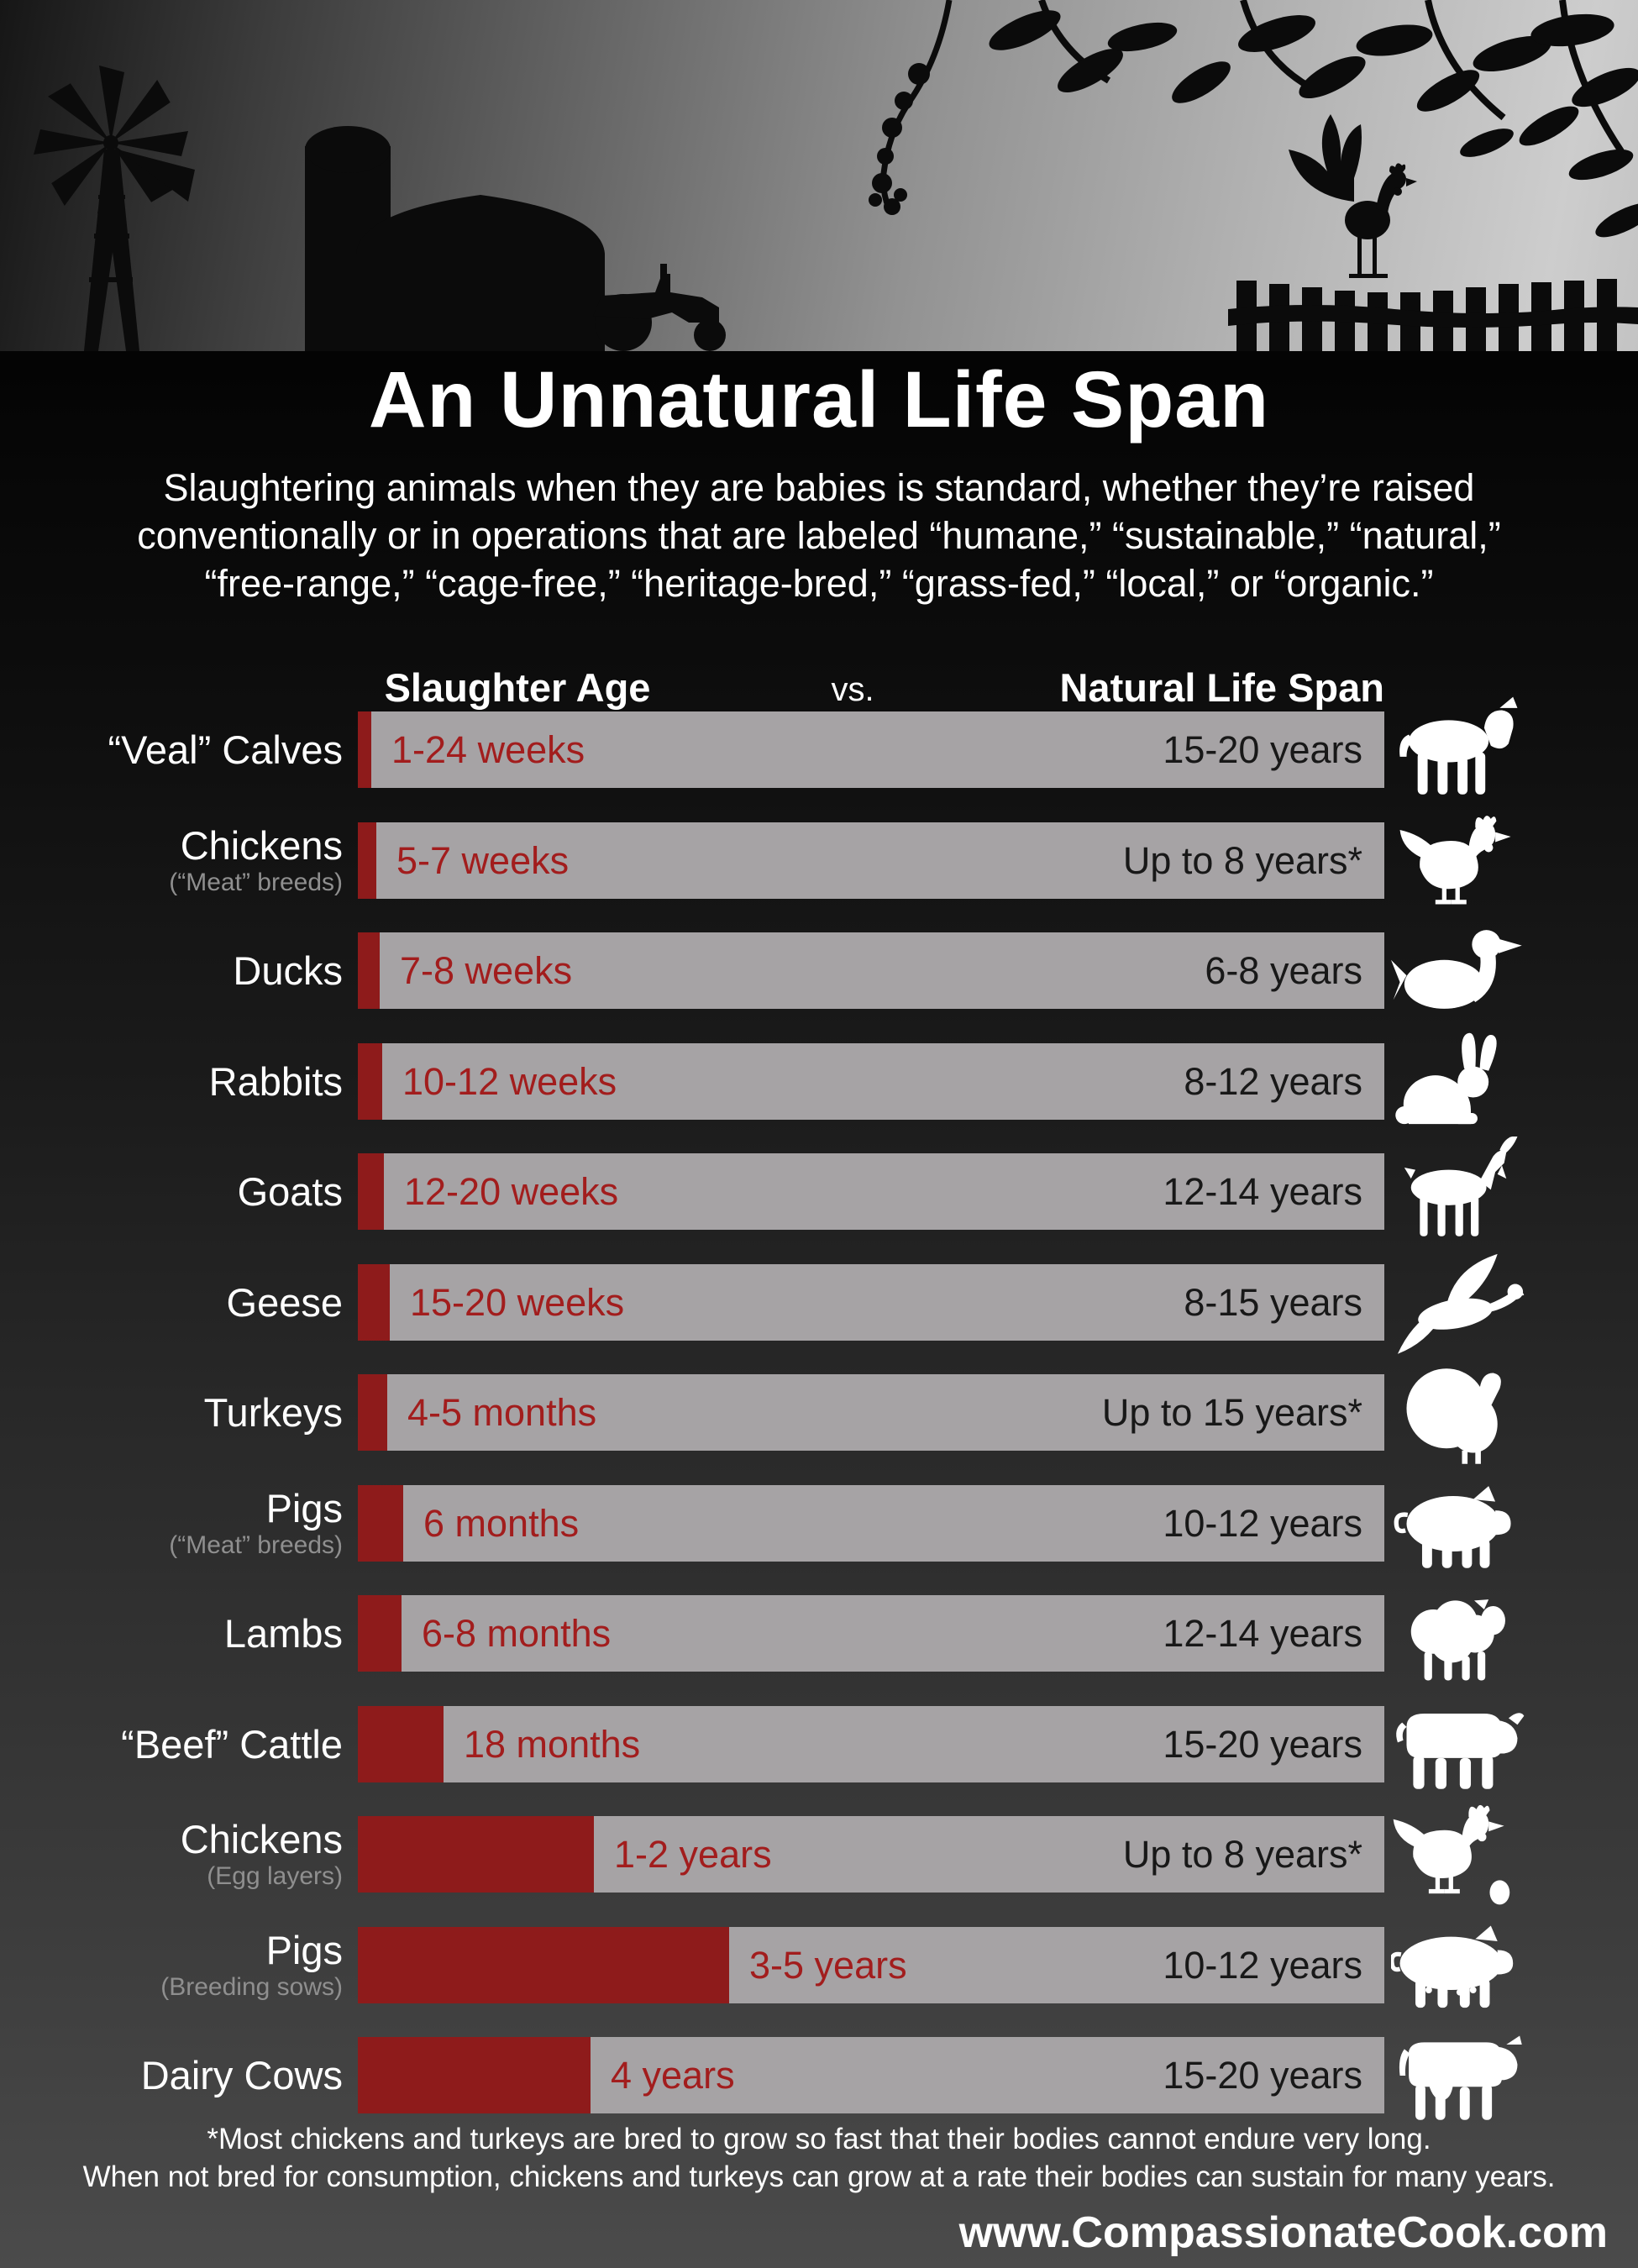 This screenshot has width=1638, height=2268. Describe the element at coordinates (871, 860) in the screenshot. I see `lifespan-bar: 5-7 weeks Up to 8 years*` at that location.